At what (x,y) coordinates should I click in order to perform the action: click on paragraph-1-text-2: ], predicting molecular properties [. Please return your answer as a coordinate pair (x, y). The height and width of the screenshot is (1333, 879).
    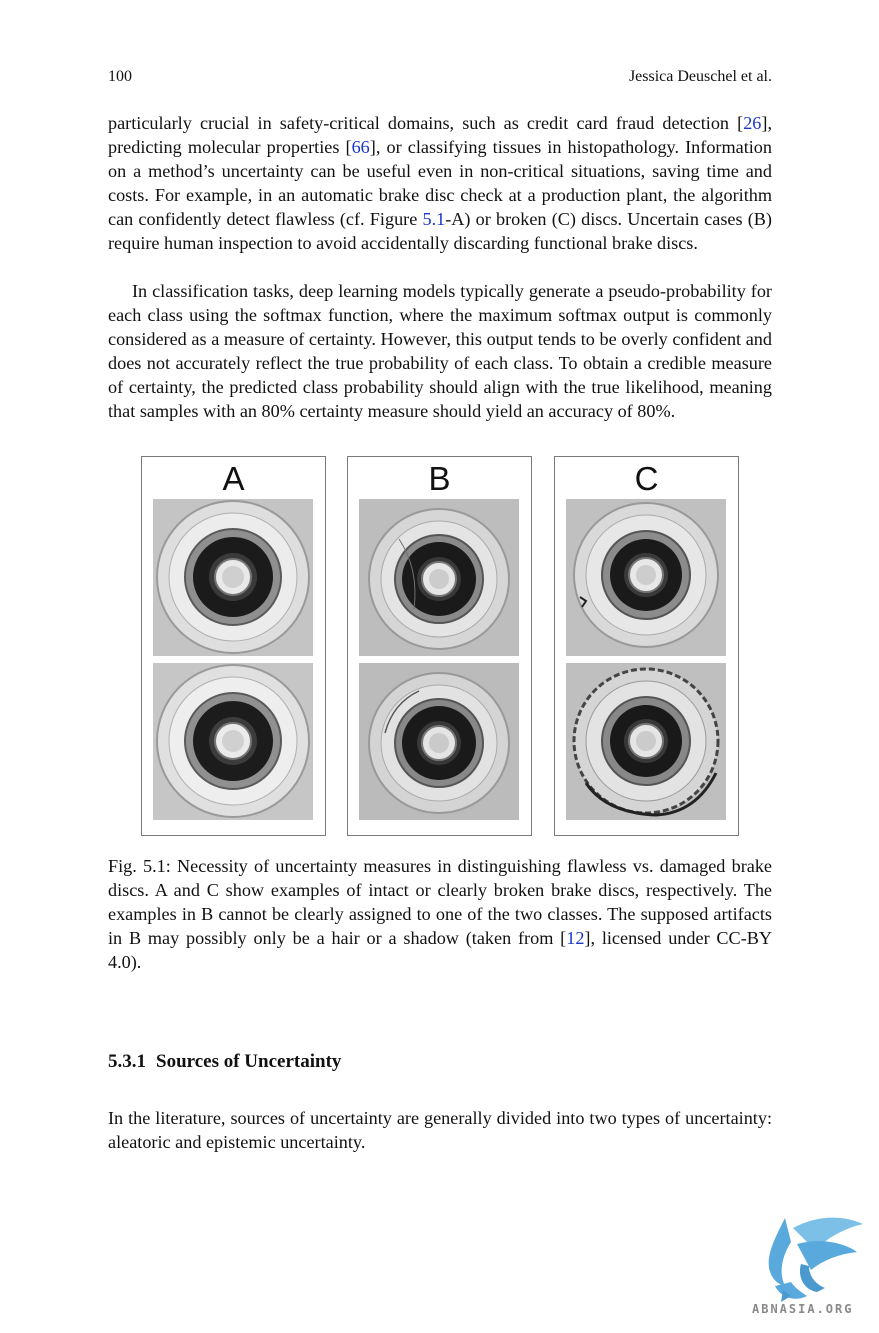
    Looking at the image, I should click on (440, 135).